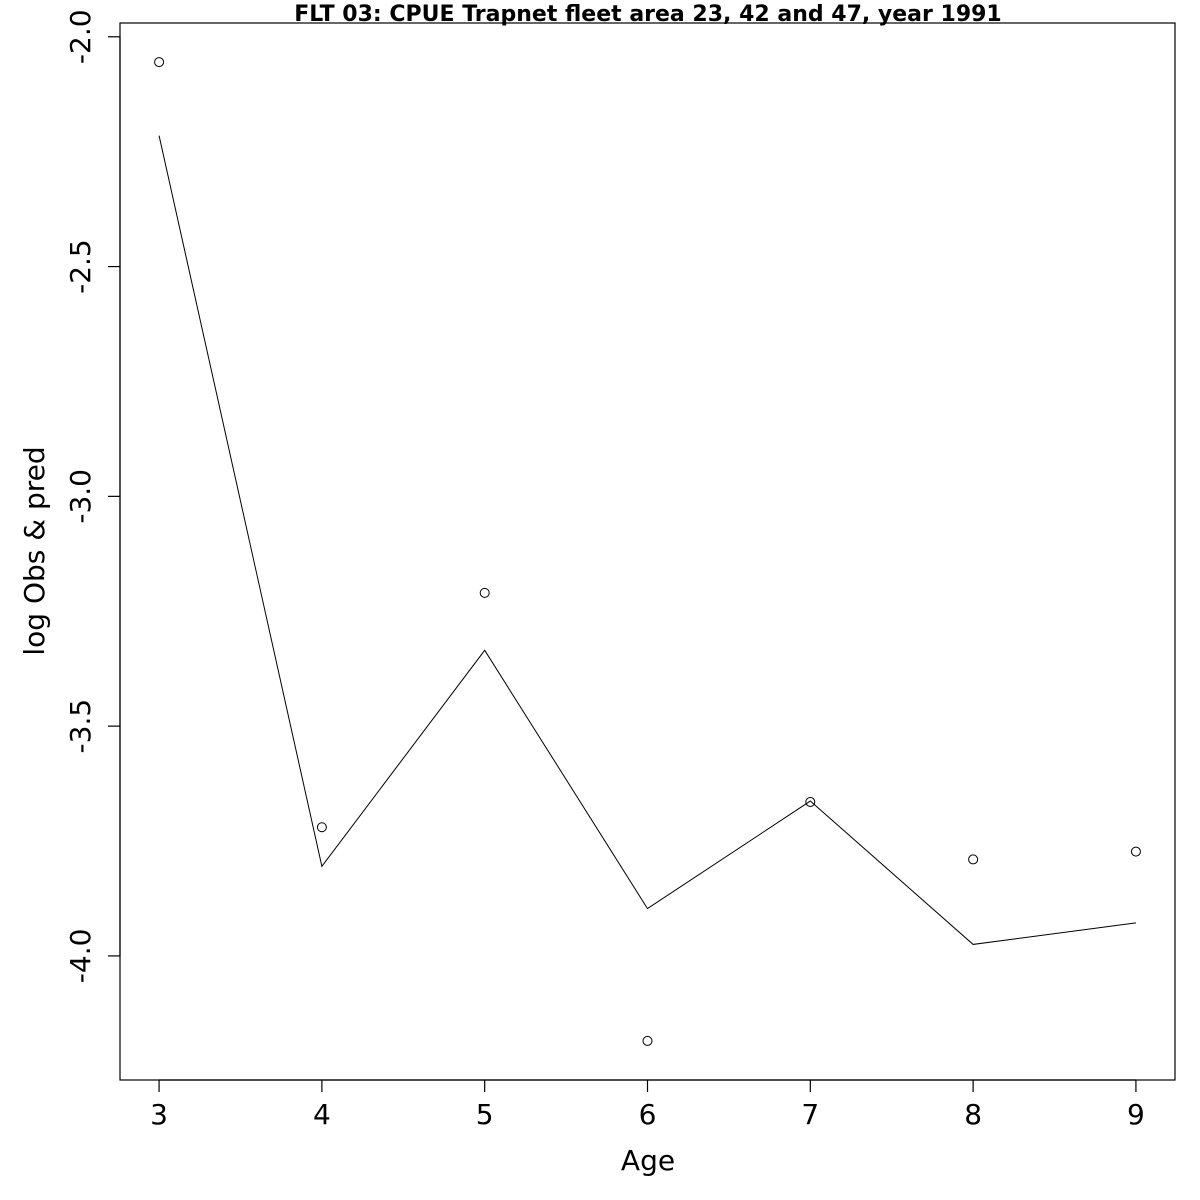 The image size is (1200, 1200). What do you see at coordinates (322, 1114) in the screenshot?
I see `x-tick-label: 4` at bounding box center [322, 1114].